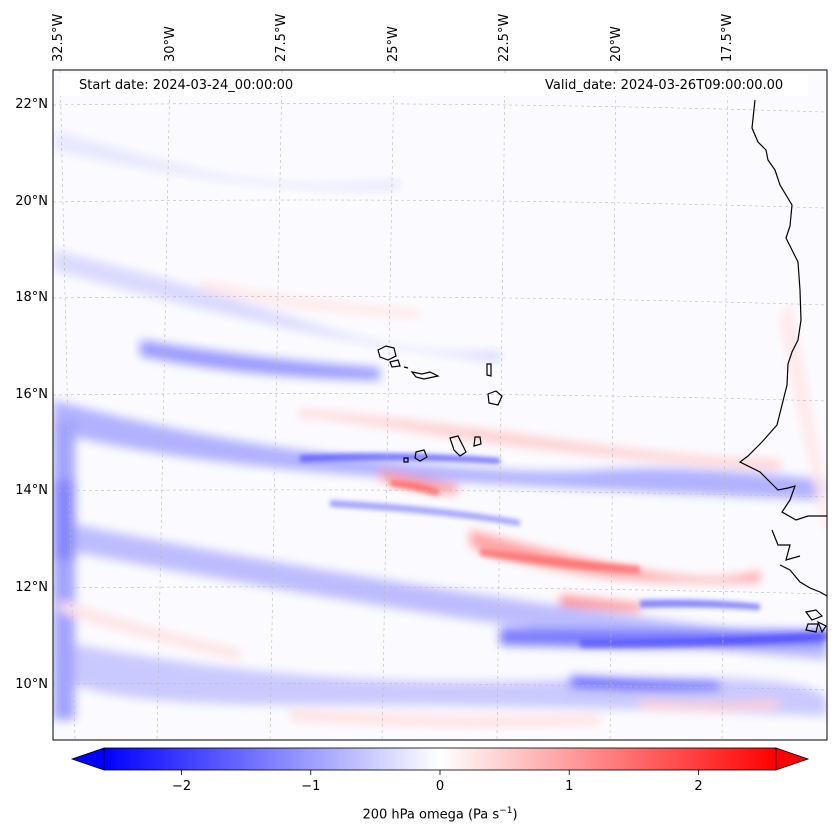 This screenshot has height=839, width=837. I want to click on boa-vista, so click(495, 398).